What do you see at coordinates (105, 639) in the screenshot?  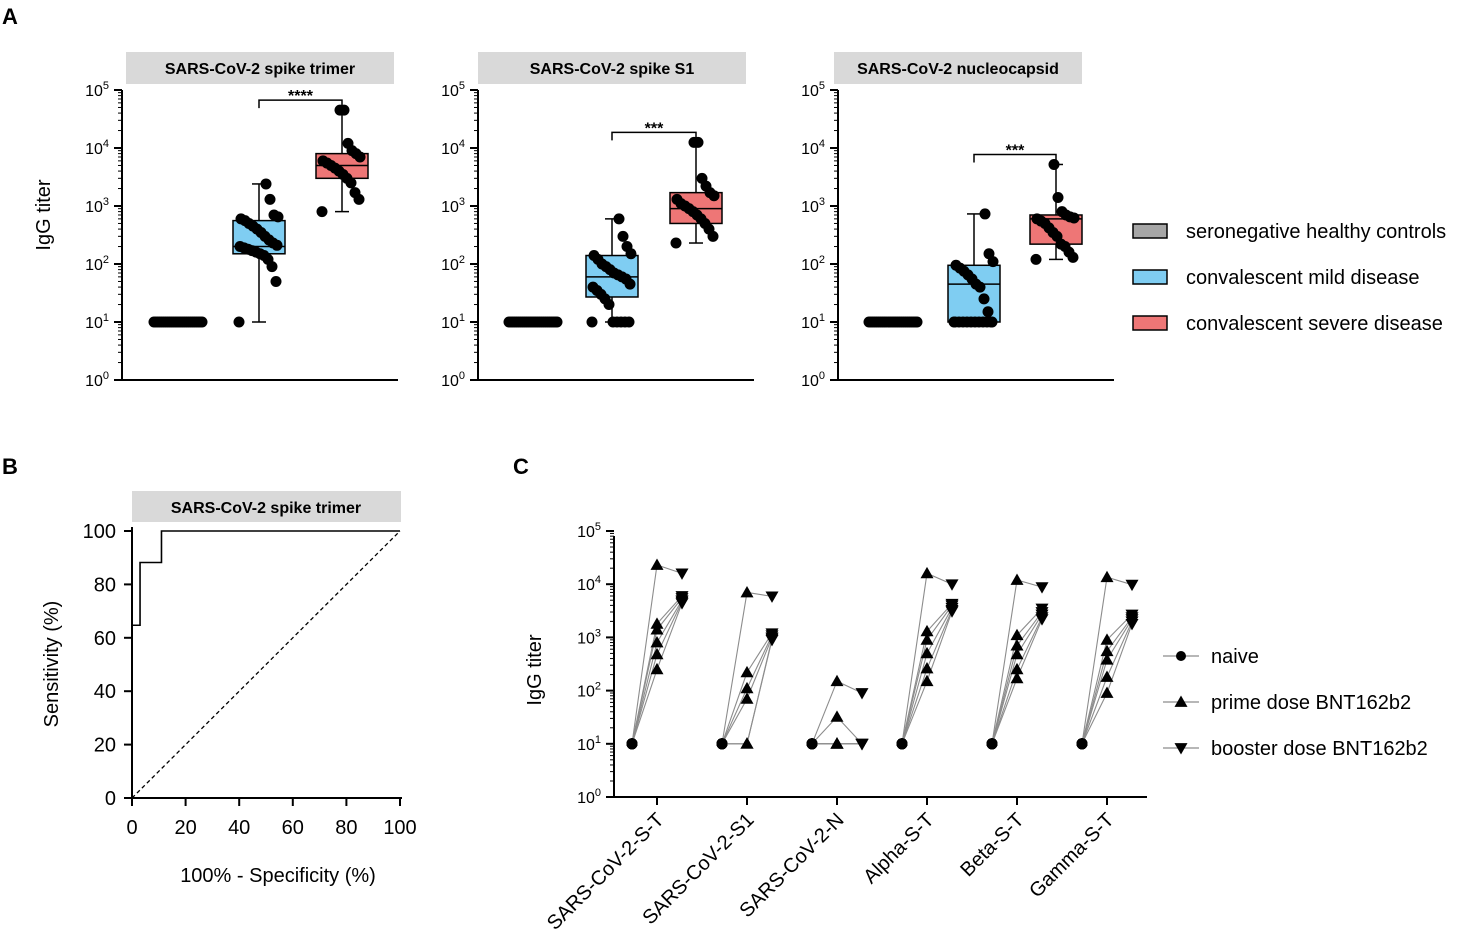 I see `y-tick-label: 60` at bounding box center [105, 639].